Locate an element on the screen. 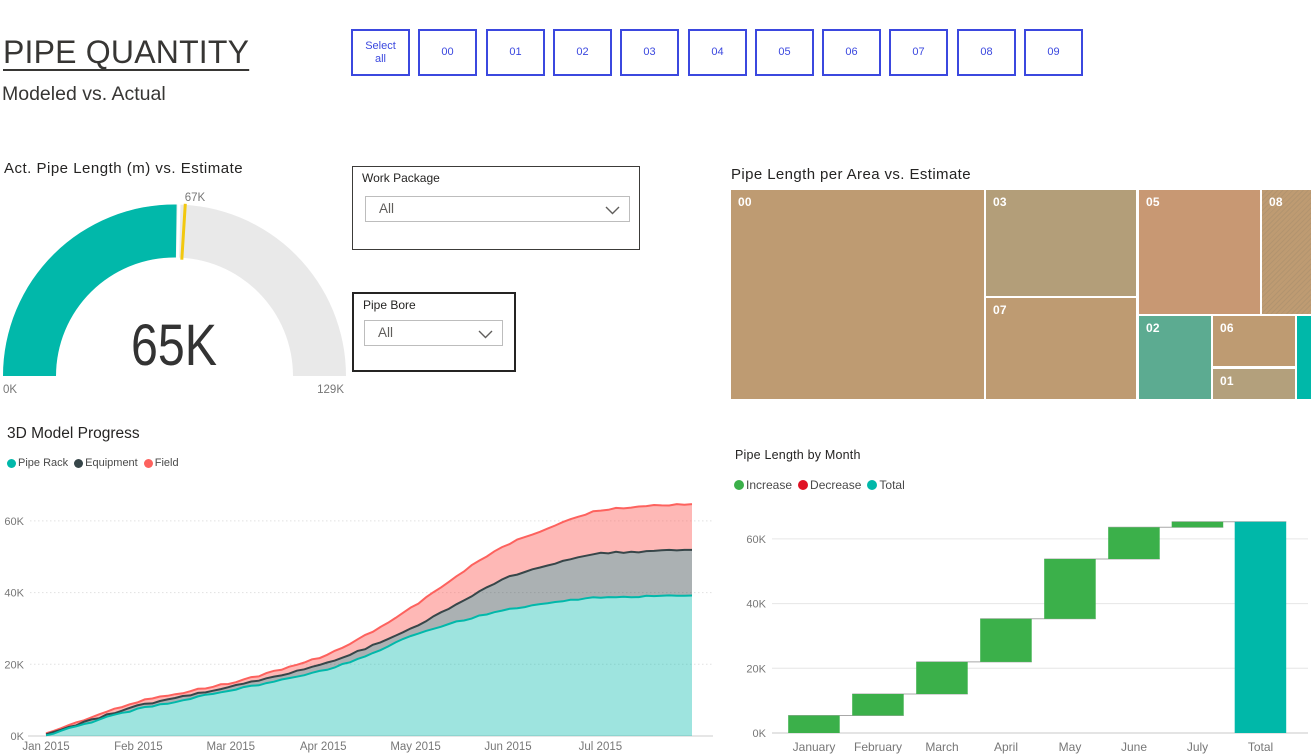 Image resolution: width=1316 pixels, height=756 pixels. svg-text: May is located at coordinates (1070, 747).